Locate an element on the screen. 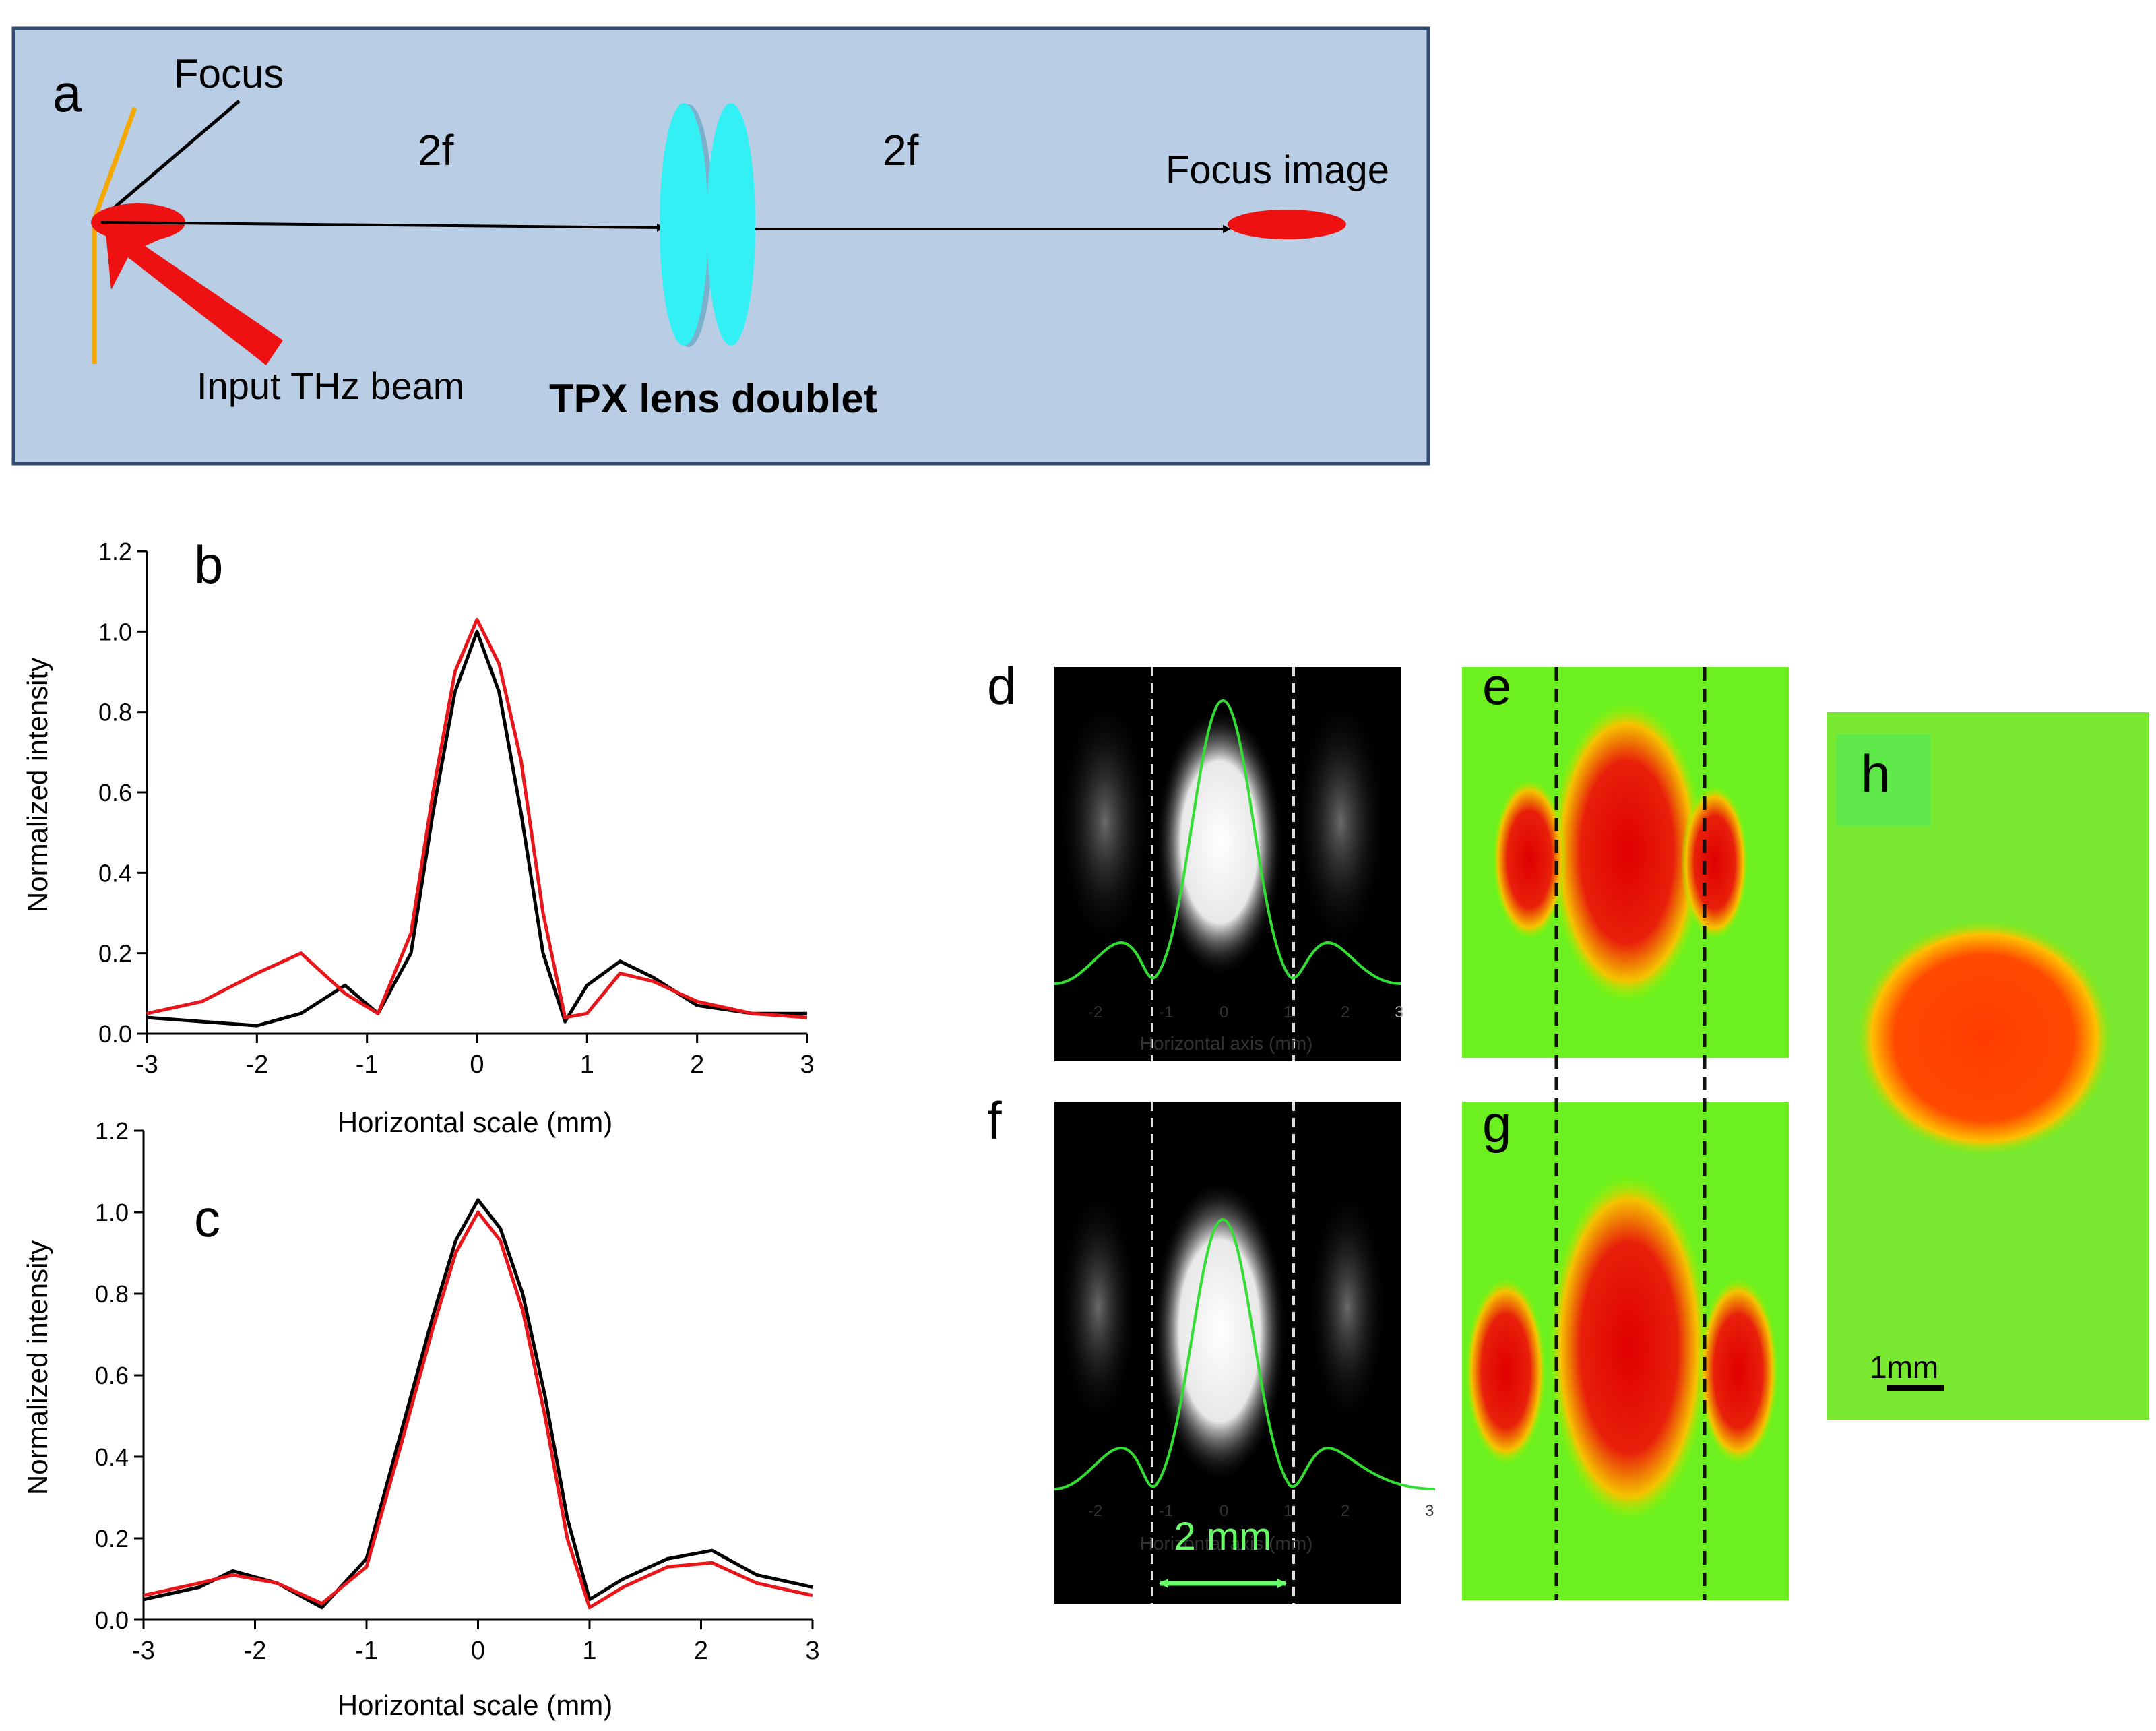 This screenshot has width=2156, height=1731. panel-h-spot is located at coordinates (1984, 1038).